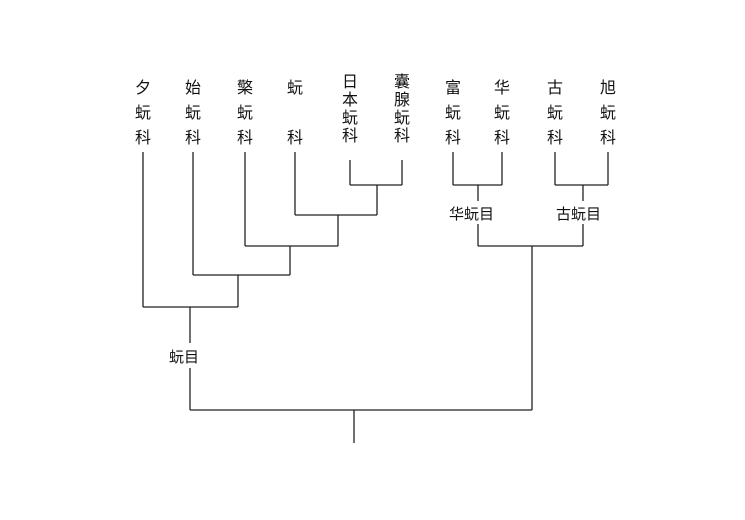 This screenshot has height=520, width=745. I want to click on leaf-nang-char-2: 腺, so click(401, 99).